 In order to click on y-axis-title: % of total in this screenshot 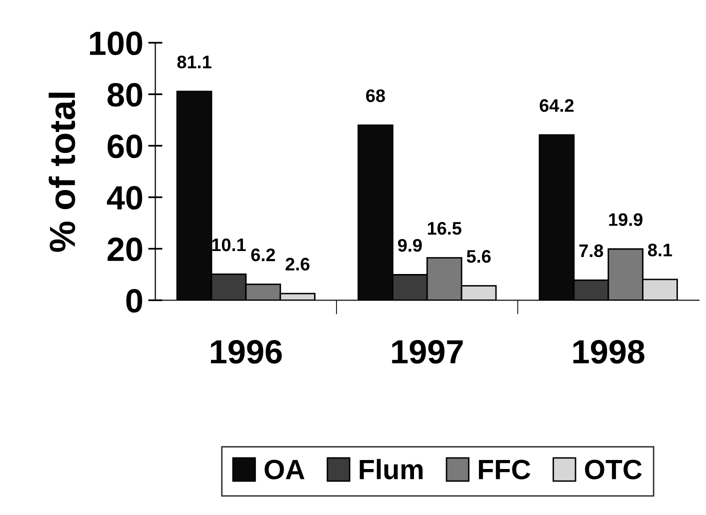, I will do `click(62, 172)`.